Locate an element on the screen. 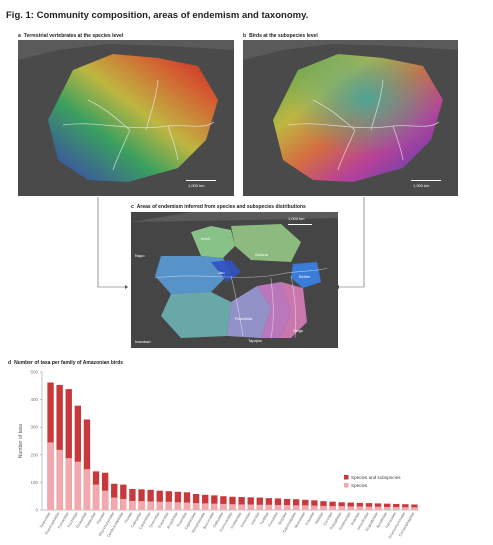  area-tapajos is located at coordinates (274, 310).